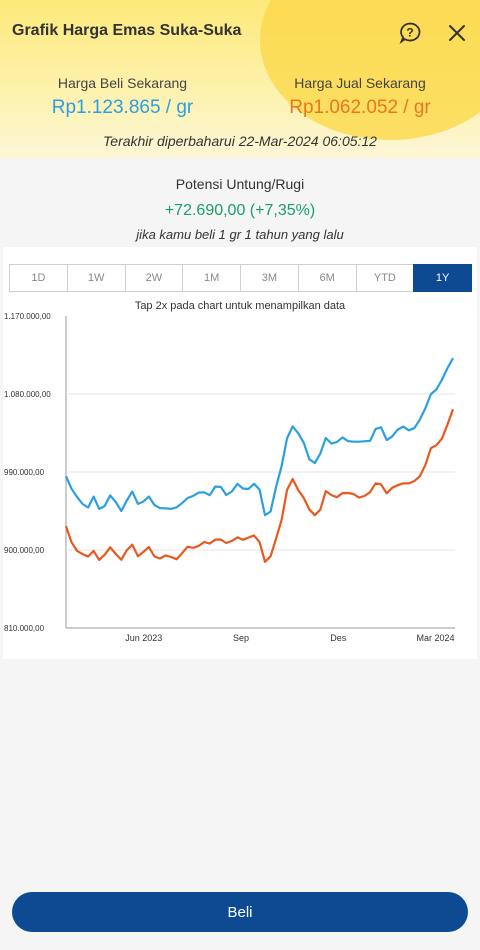 This screenshot has height=950, width=480. Describe the element at coordinates (154, 278) in the screenshot. I see `tab-2w: 2W` at that location.